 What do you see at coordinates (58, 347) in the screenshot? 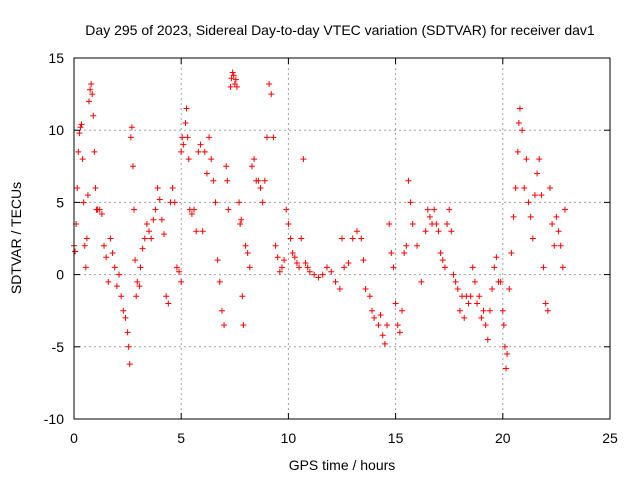
I see `y-tick-label: -5` at bounding box center [58, 347].